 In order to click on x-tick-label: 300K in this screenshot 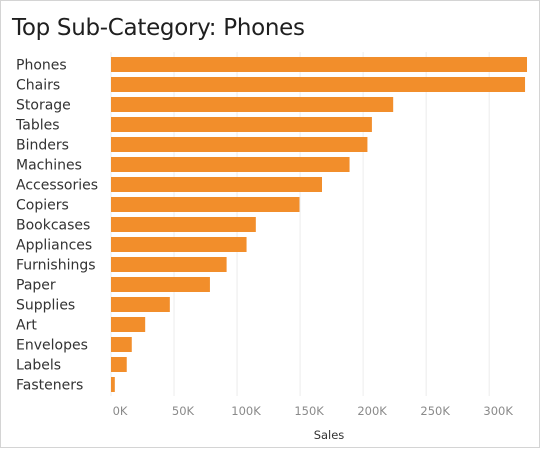, I will do `click(498, 411)`.